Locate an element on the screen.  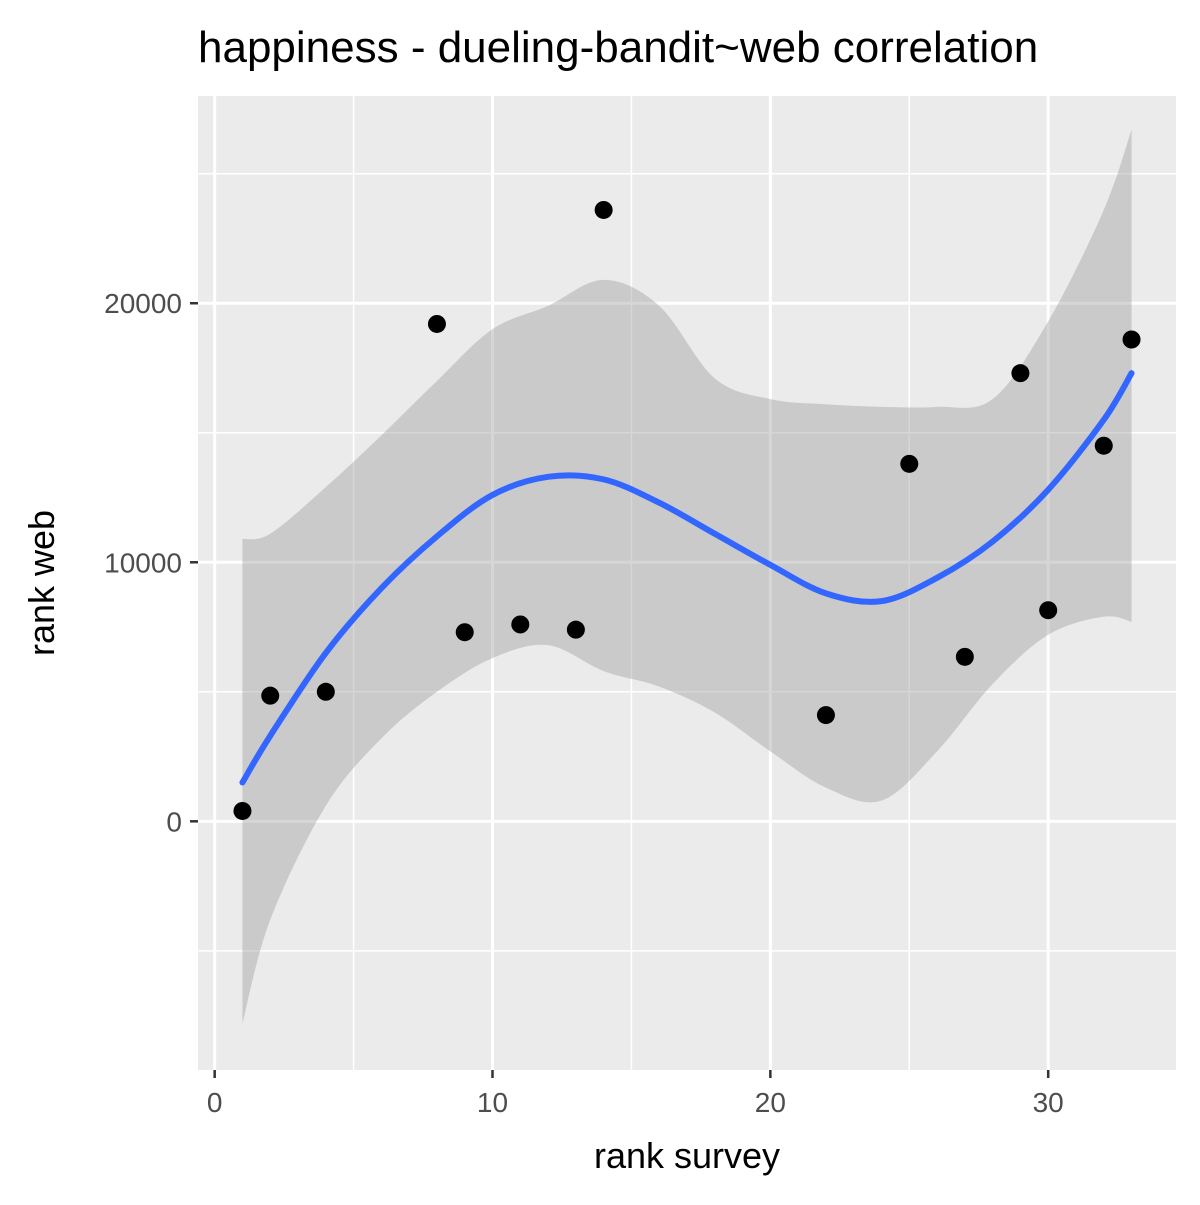
y-axis-title: rank web is located at coordinates (41, 583).